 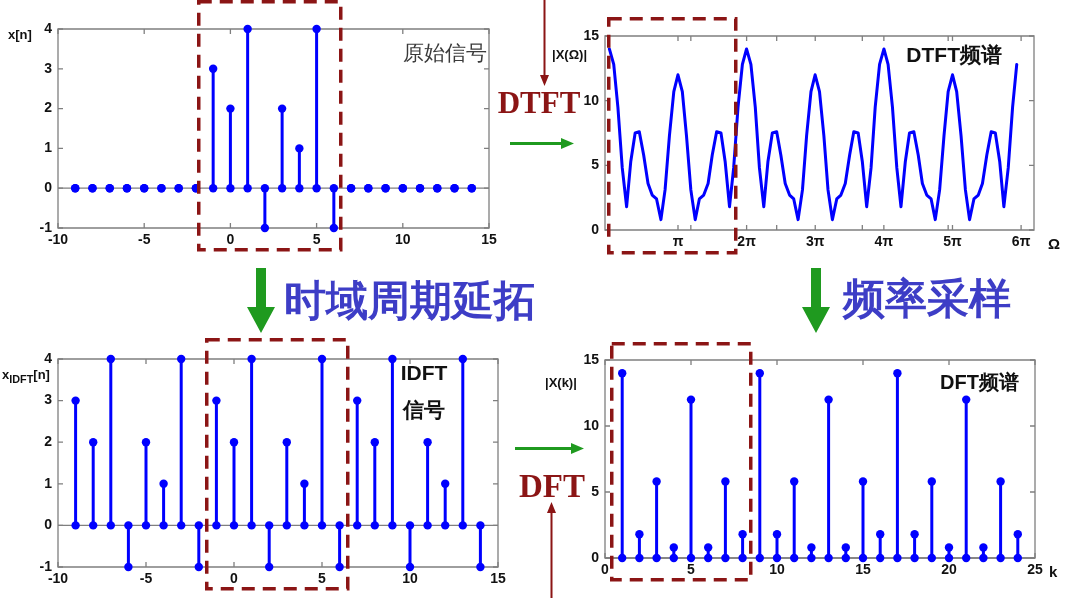 I want to click on chart-title: DTFT频谱, so click(x=954, y=55).